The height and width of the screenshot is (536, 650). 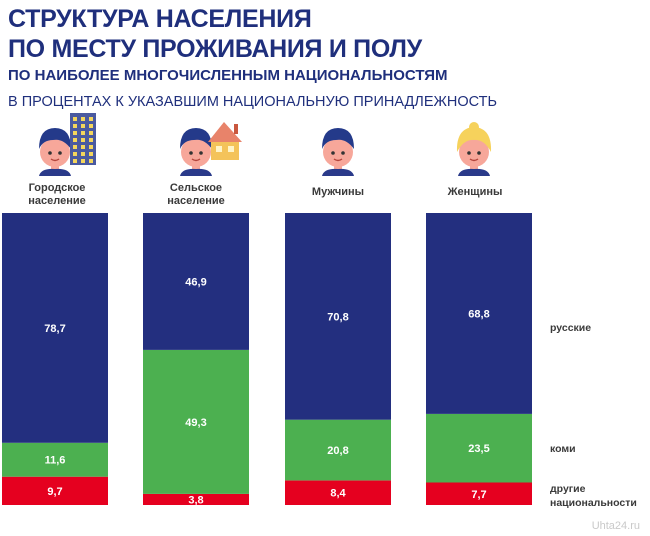 I want to click on title-line-2: ПО МЕСТУ ПРОЖИВАНИЯ И ПОЛУ, so click(x=215, y=49).